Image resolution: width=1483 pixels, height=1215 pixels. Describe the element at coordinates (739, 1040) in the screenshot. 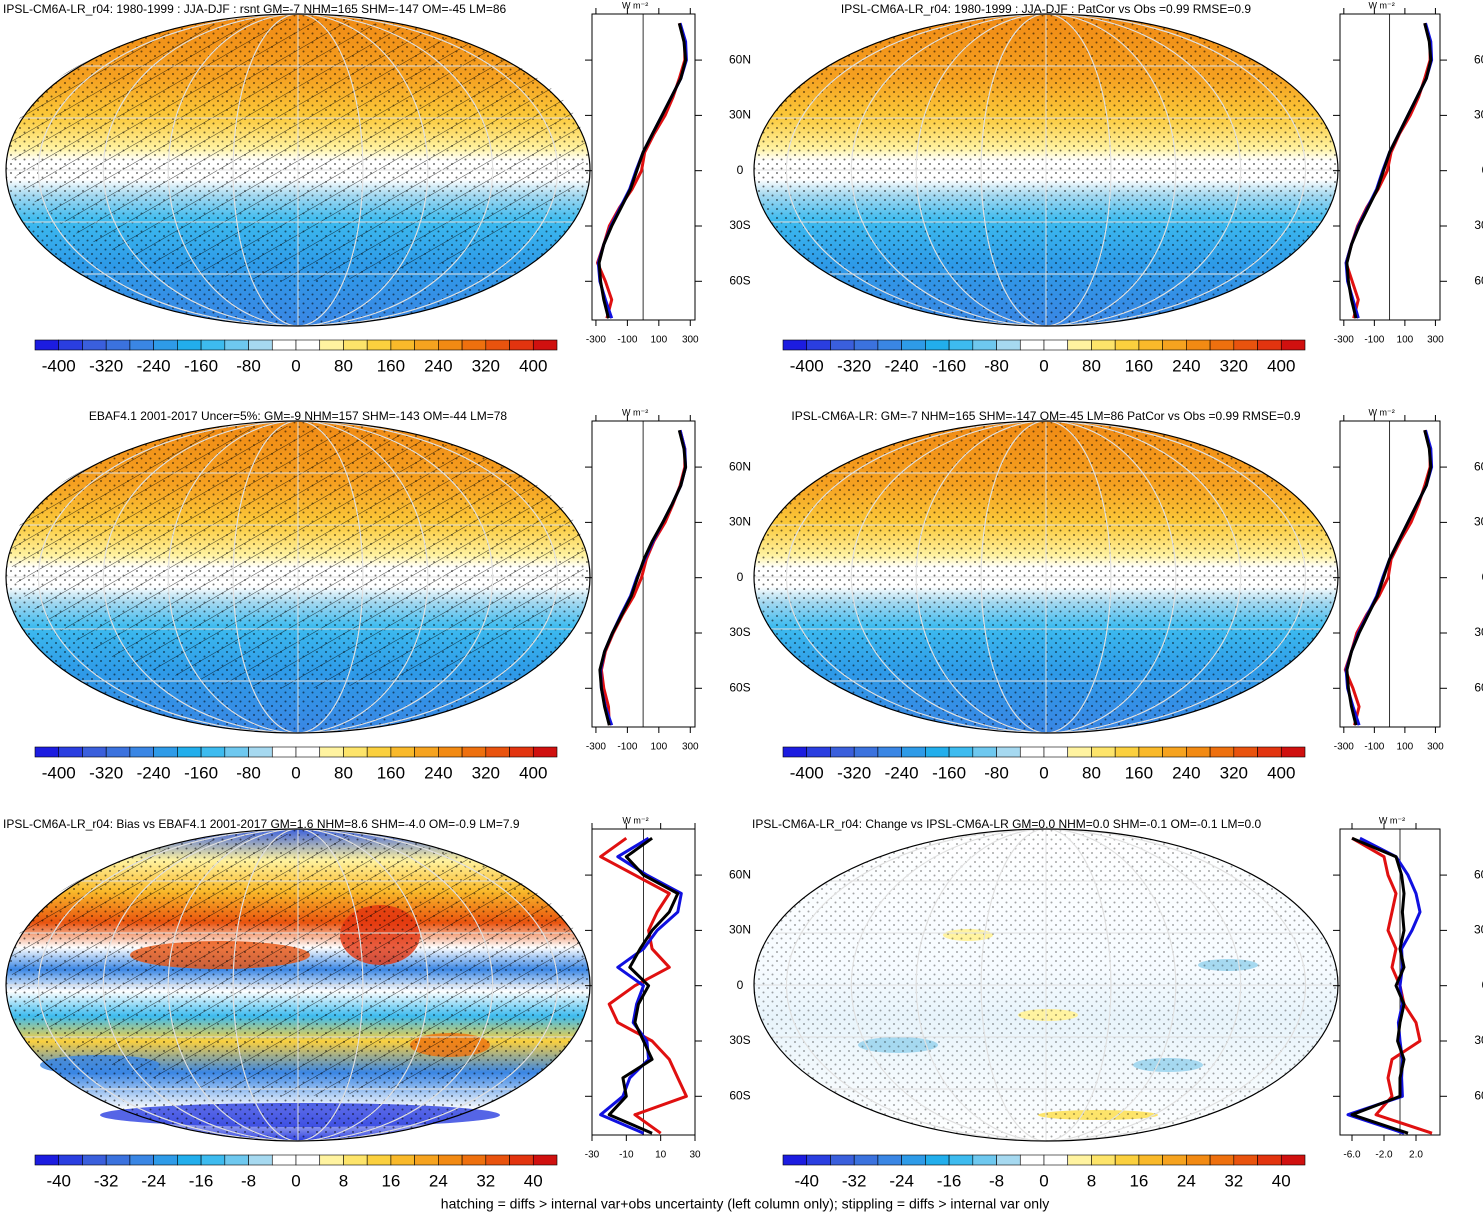

I see `y-tick-label: 30S` at that location.